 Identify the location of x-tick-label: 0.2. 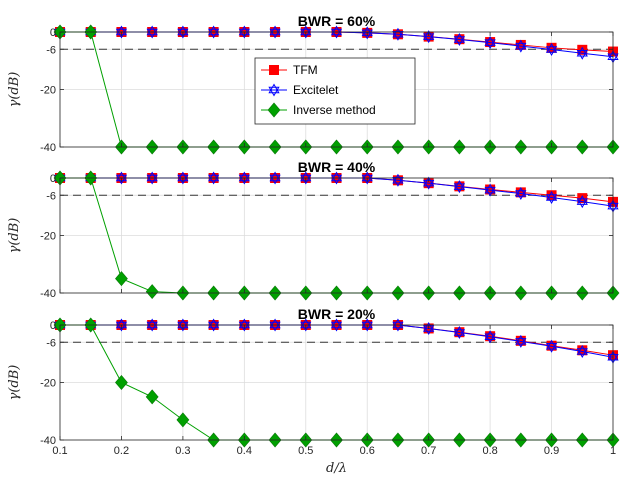
(121, 451).